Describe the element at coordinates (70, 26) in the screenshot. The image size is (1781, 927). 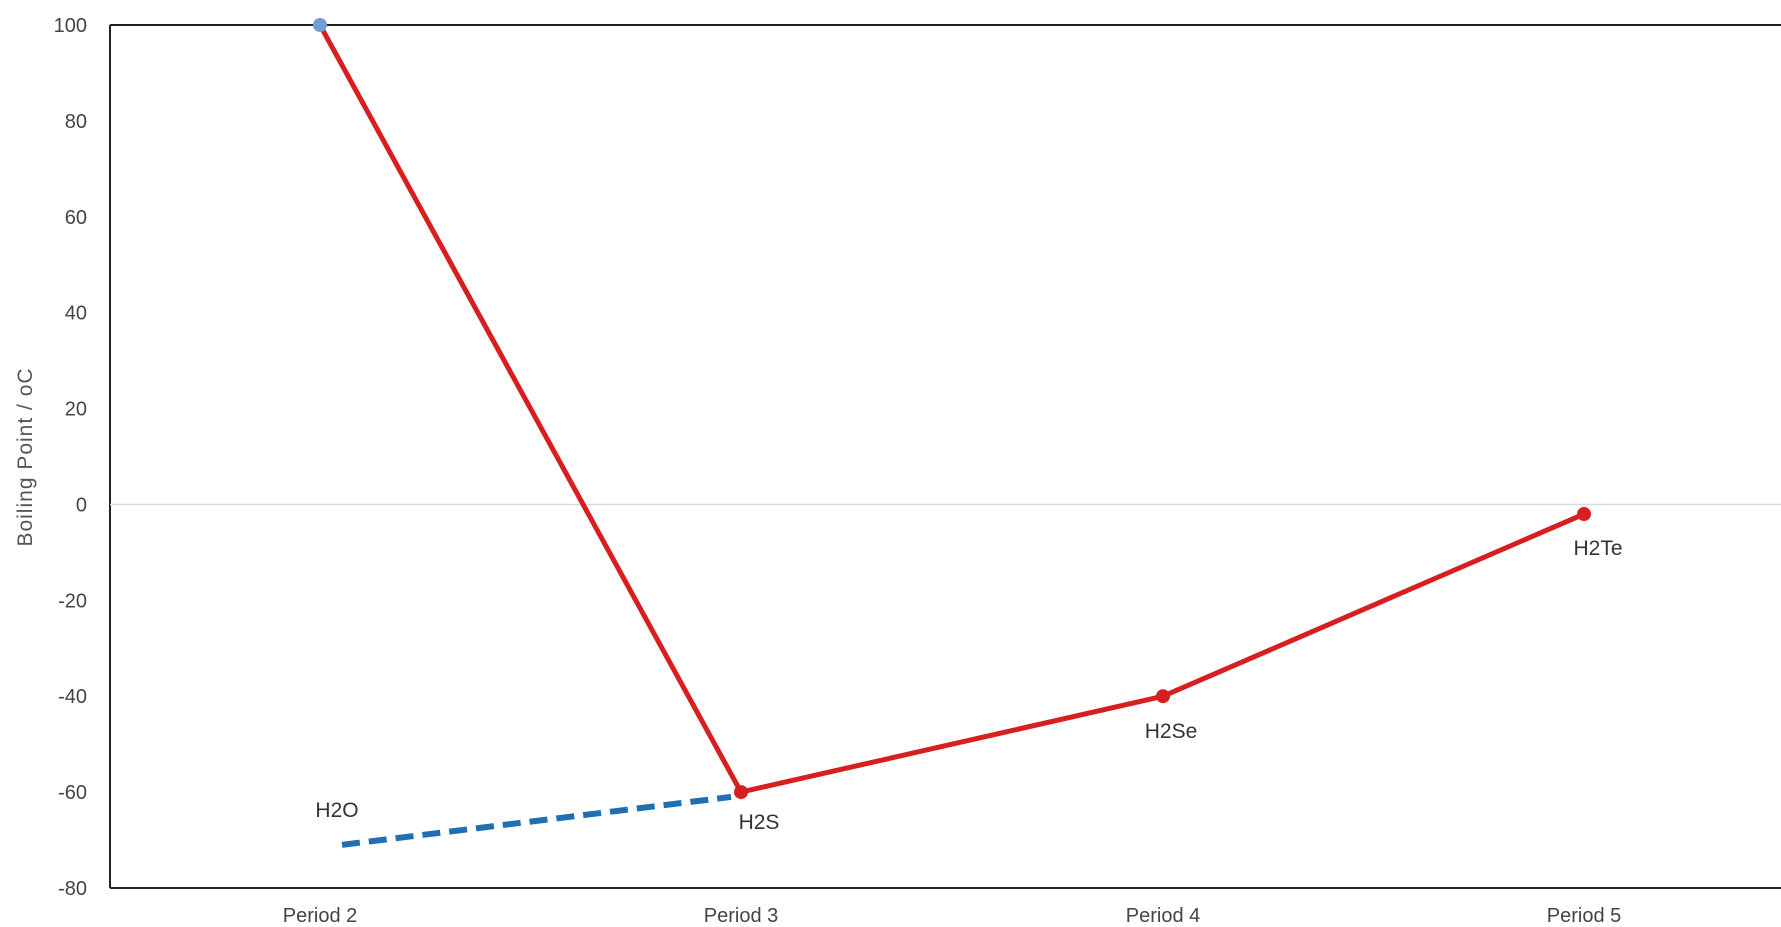
I see `y-tick-label: 100` at that location.